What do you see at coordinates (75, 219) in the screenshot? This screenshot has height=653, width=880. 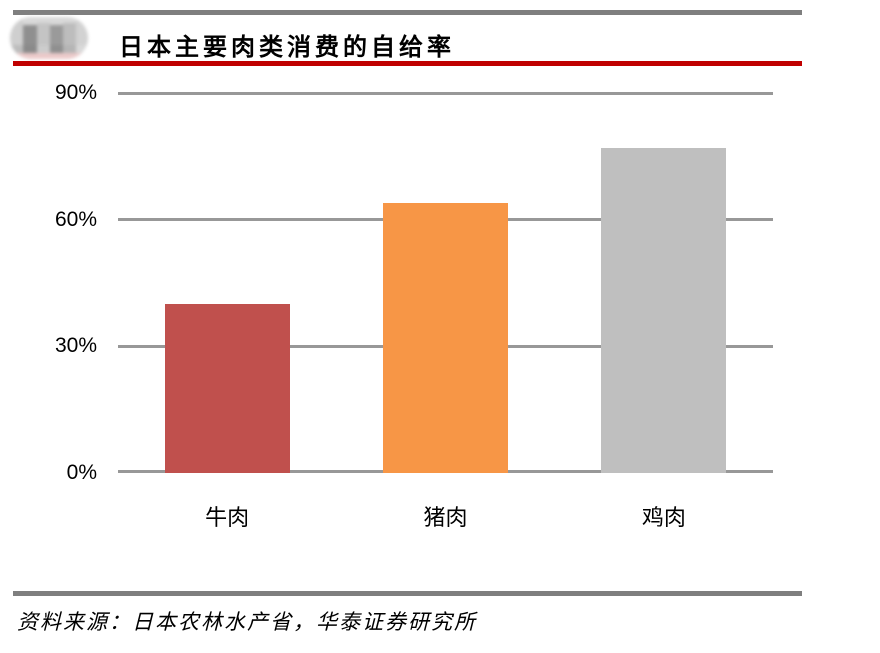 I see `y-tick-label: 60%` at bounding box center [75, 219].